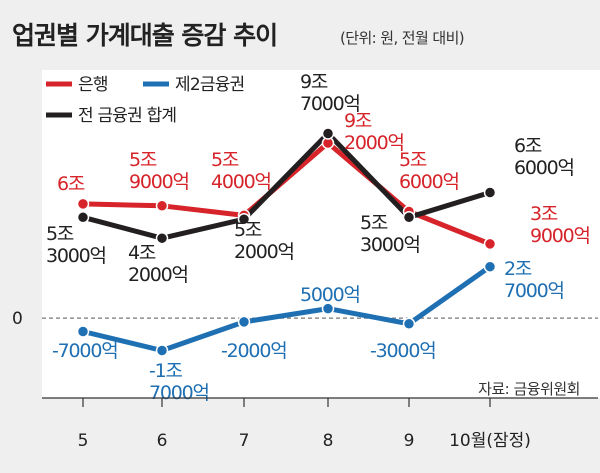  Describe the element at coordinates (320, 424) in the screenshot. I see `x-axis: 5 6 7 8 9 10월(잠정)` at that location.